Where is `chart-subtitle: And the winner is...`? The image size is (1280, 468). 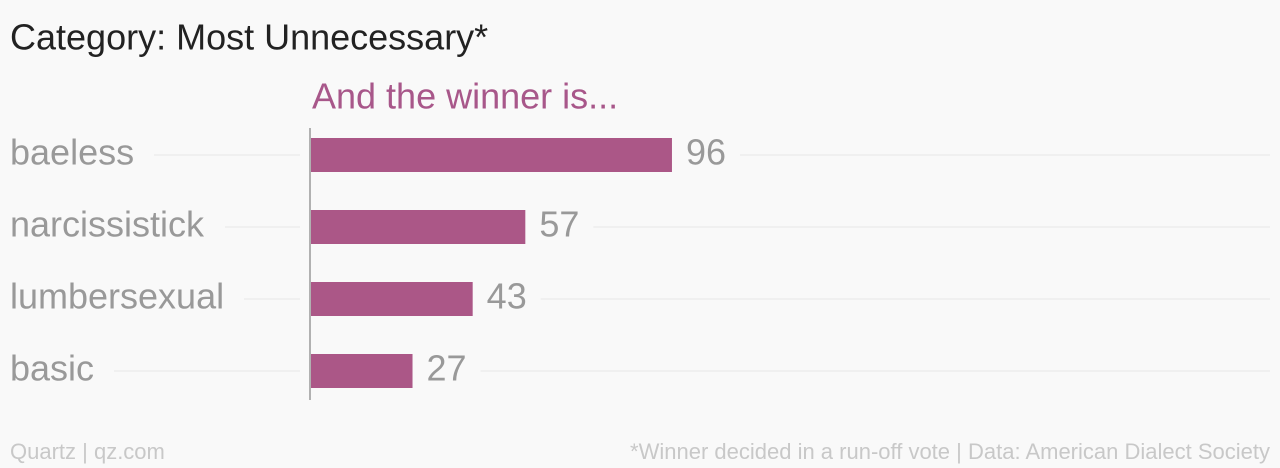 chart-subtitle: And the winner is... is located at coordinates (465, 96).